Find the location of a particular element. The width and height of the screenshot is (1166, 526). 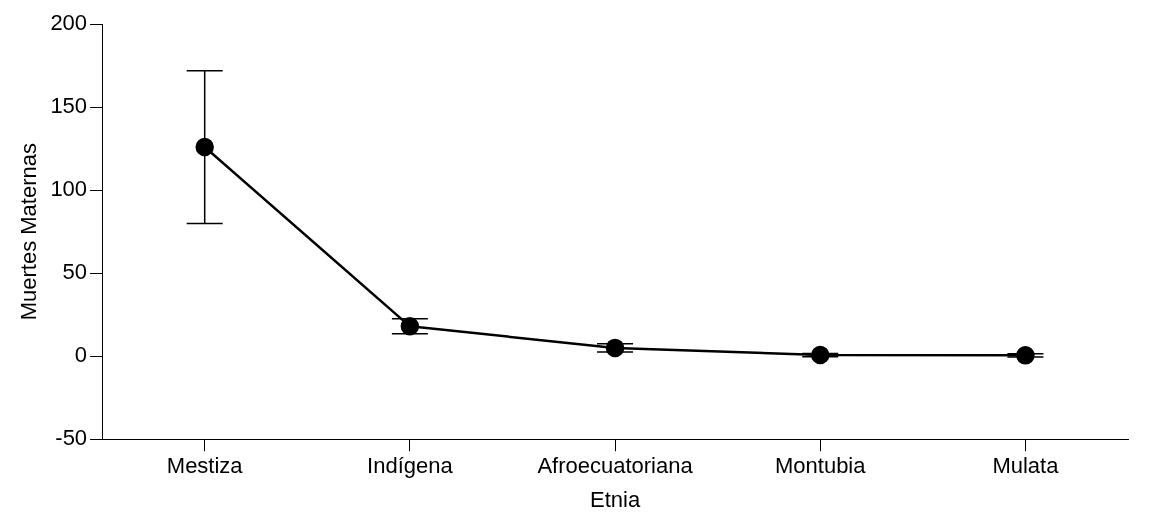

y-axis-title: Muertes Maternas is located at coordinates (29, 232).